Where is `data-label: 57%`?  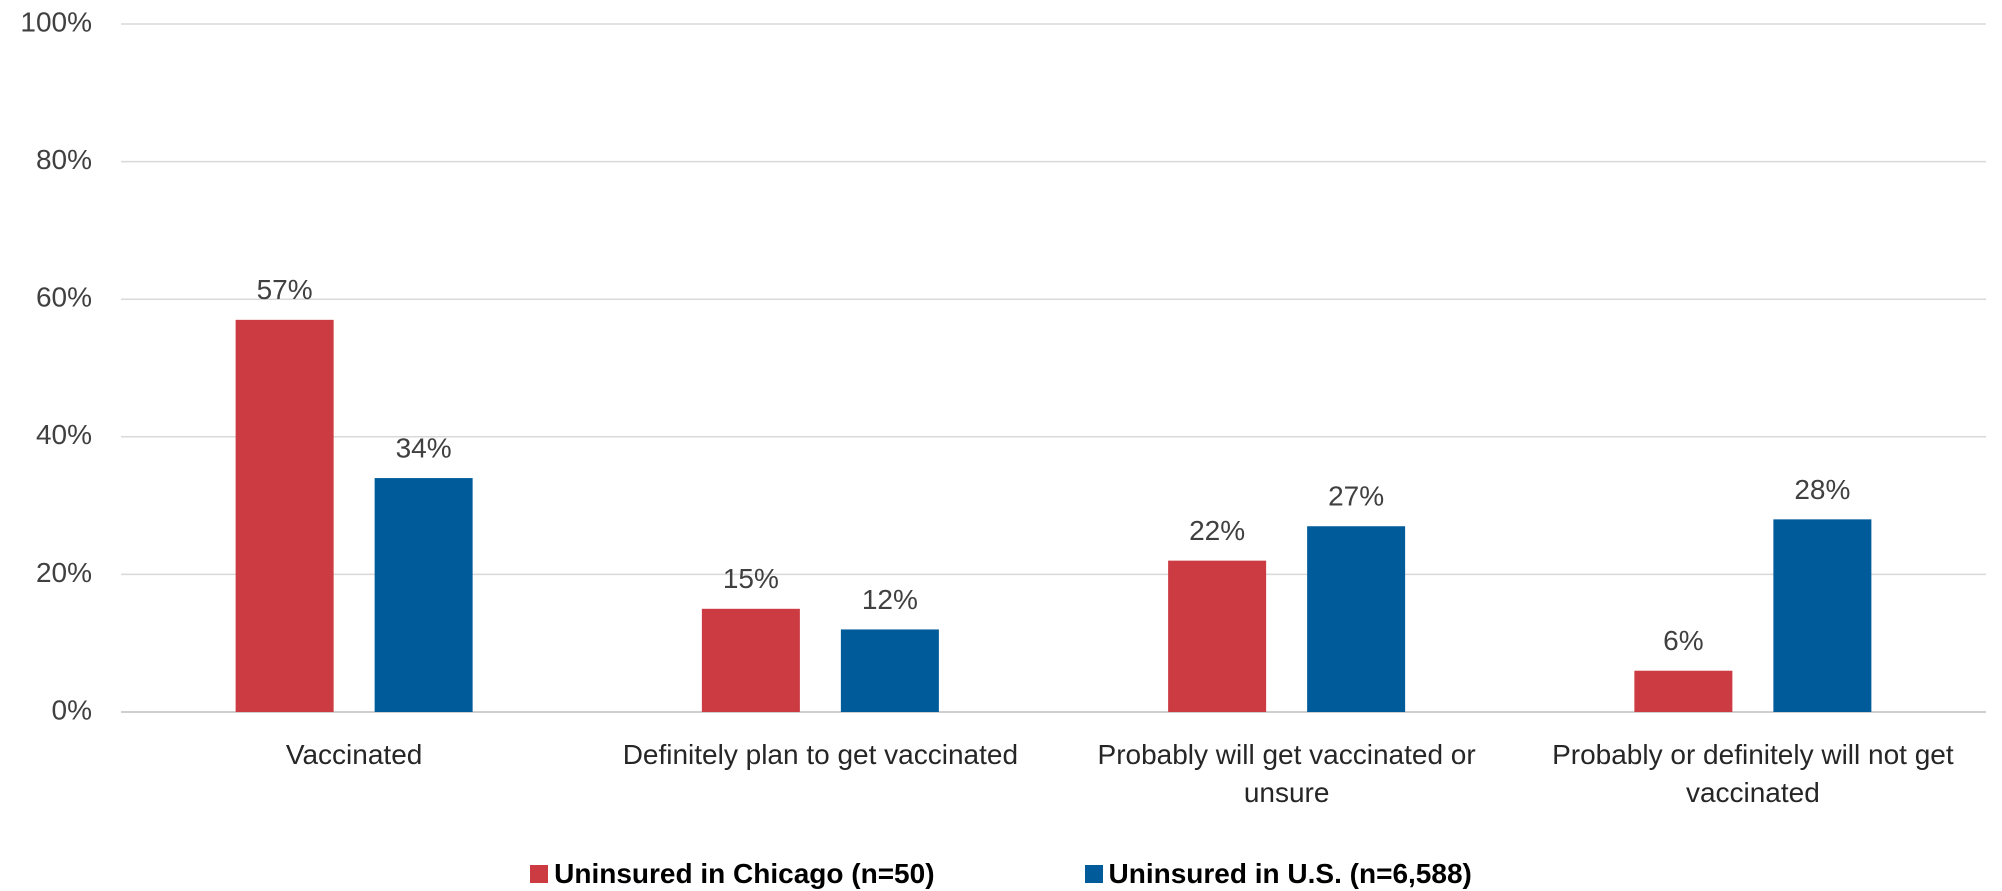
data-label: 57% is located at coordinates (285, 289).